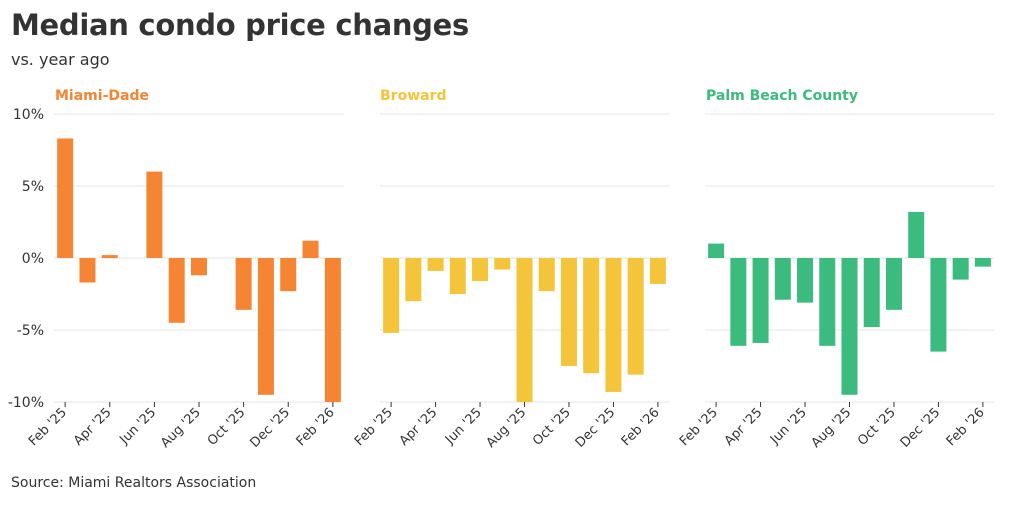 The image size is (1020, 530). Describe the element at coordinates (102, 96) in the screenshot. I see `series-label: Miami-Dade` at that location.